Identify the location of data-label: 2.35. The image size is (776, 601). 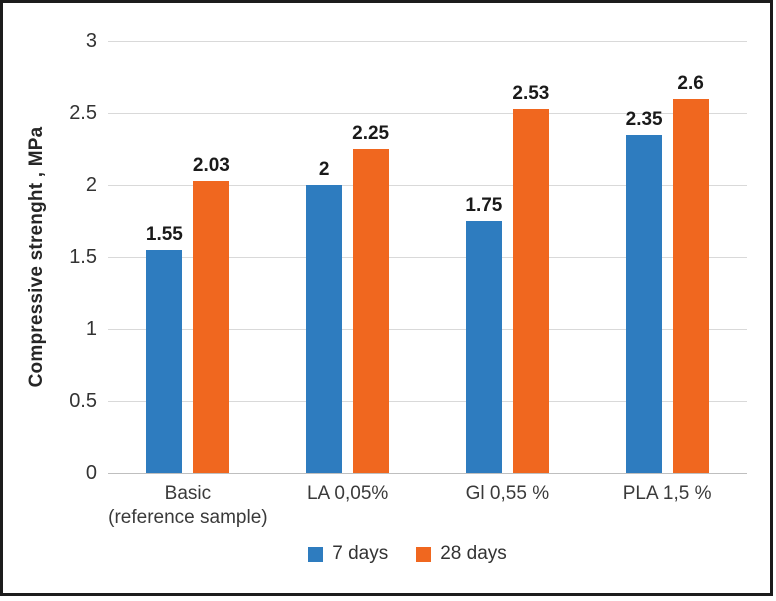
(644, 119).